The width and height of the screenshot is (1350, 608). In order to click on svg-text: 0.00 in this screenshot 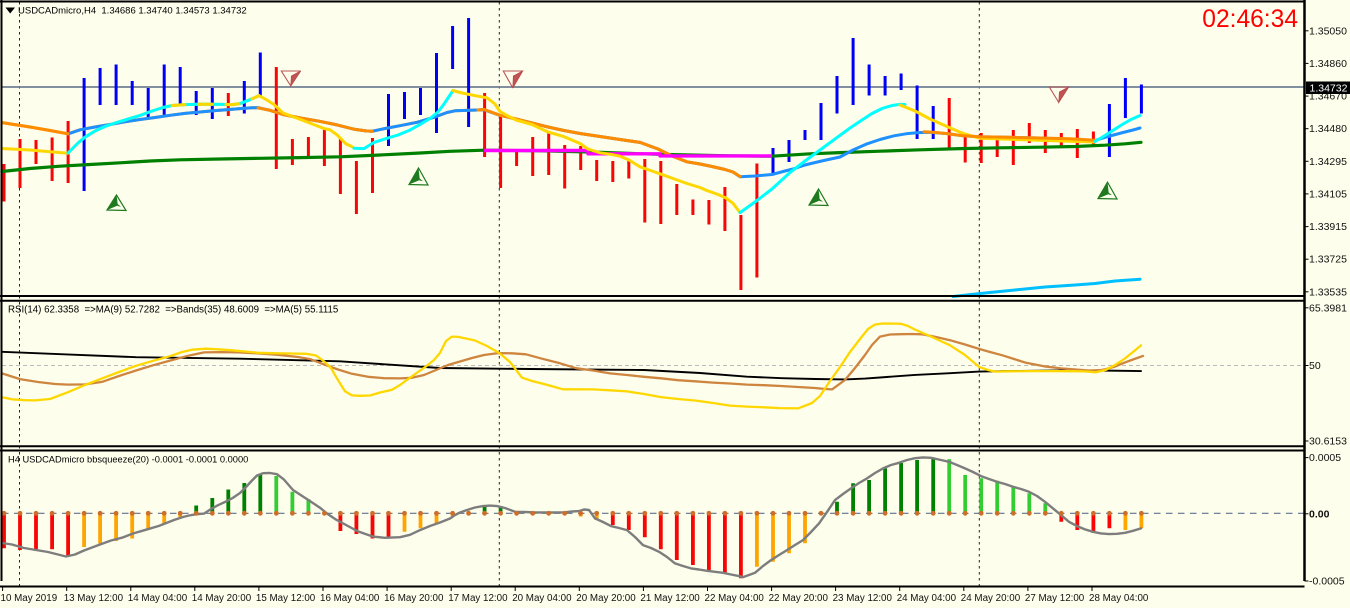, I will do `click(1319, 514)`.